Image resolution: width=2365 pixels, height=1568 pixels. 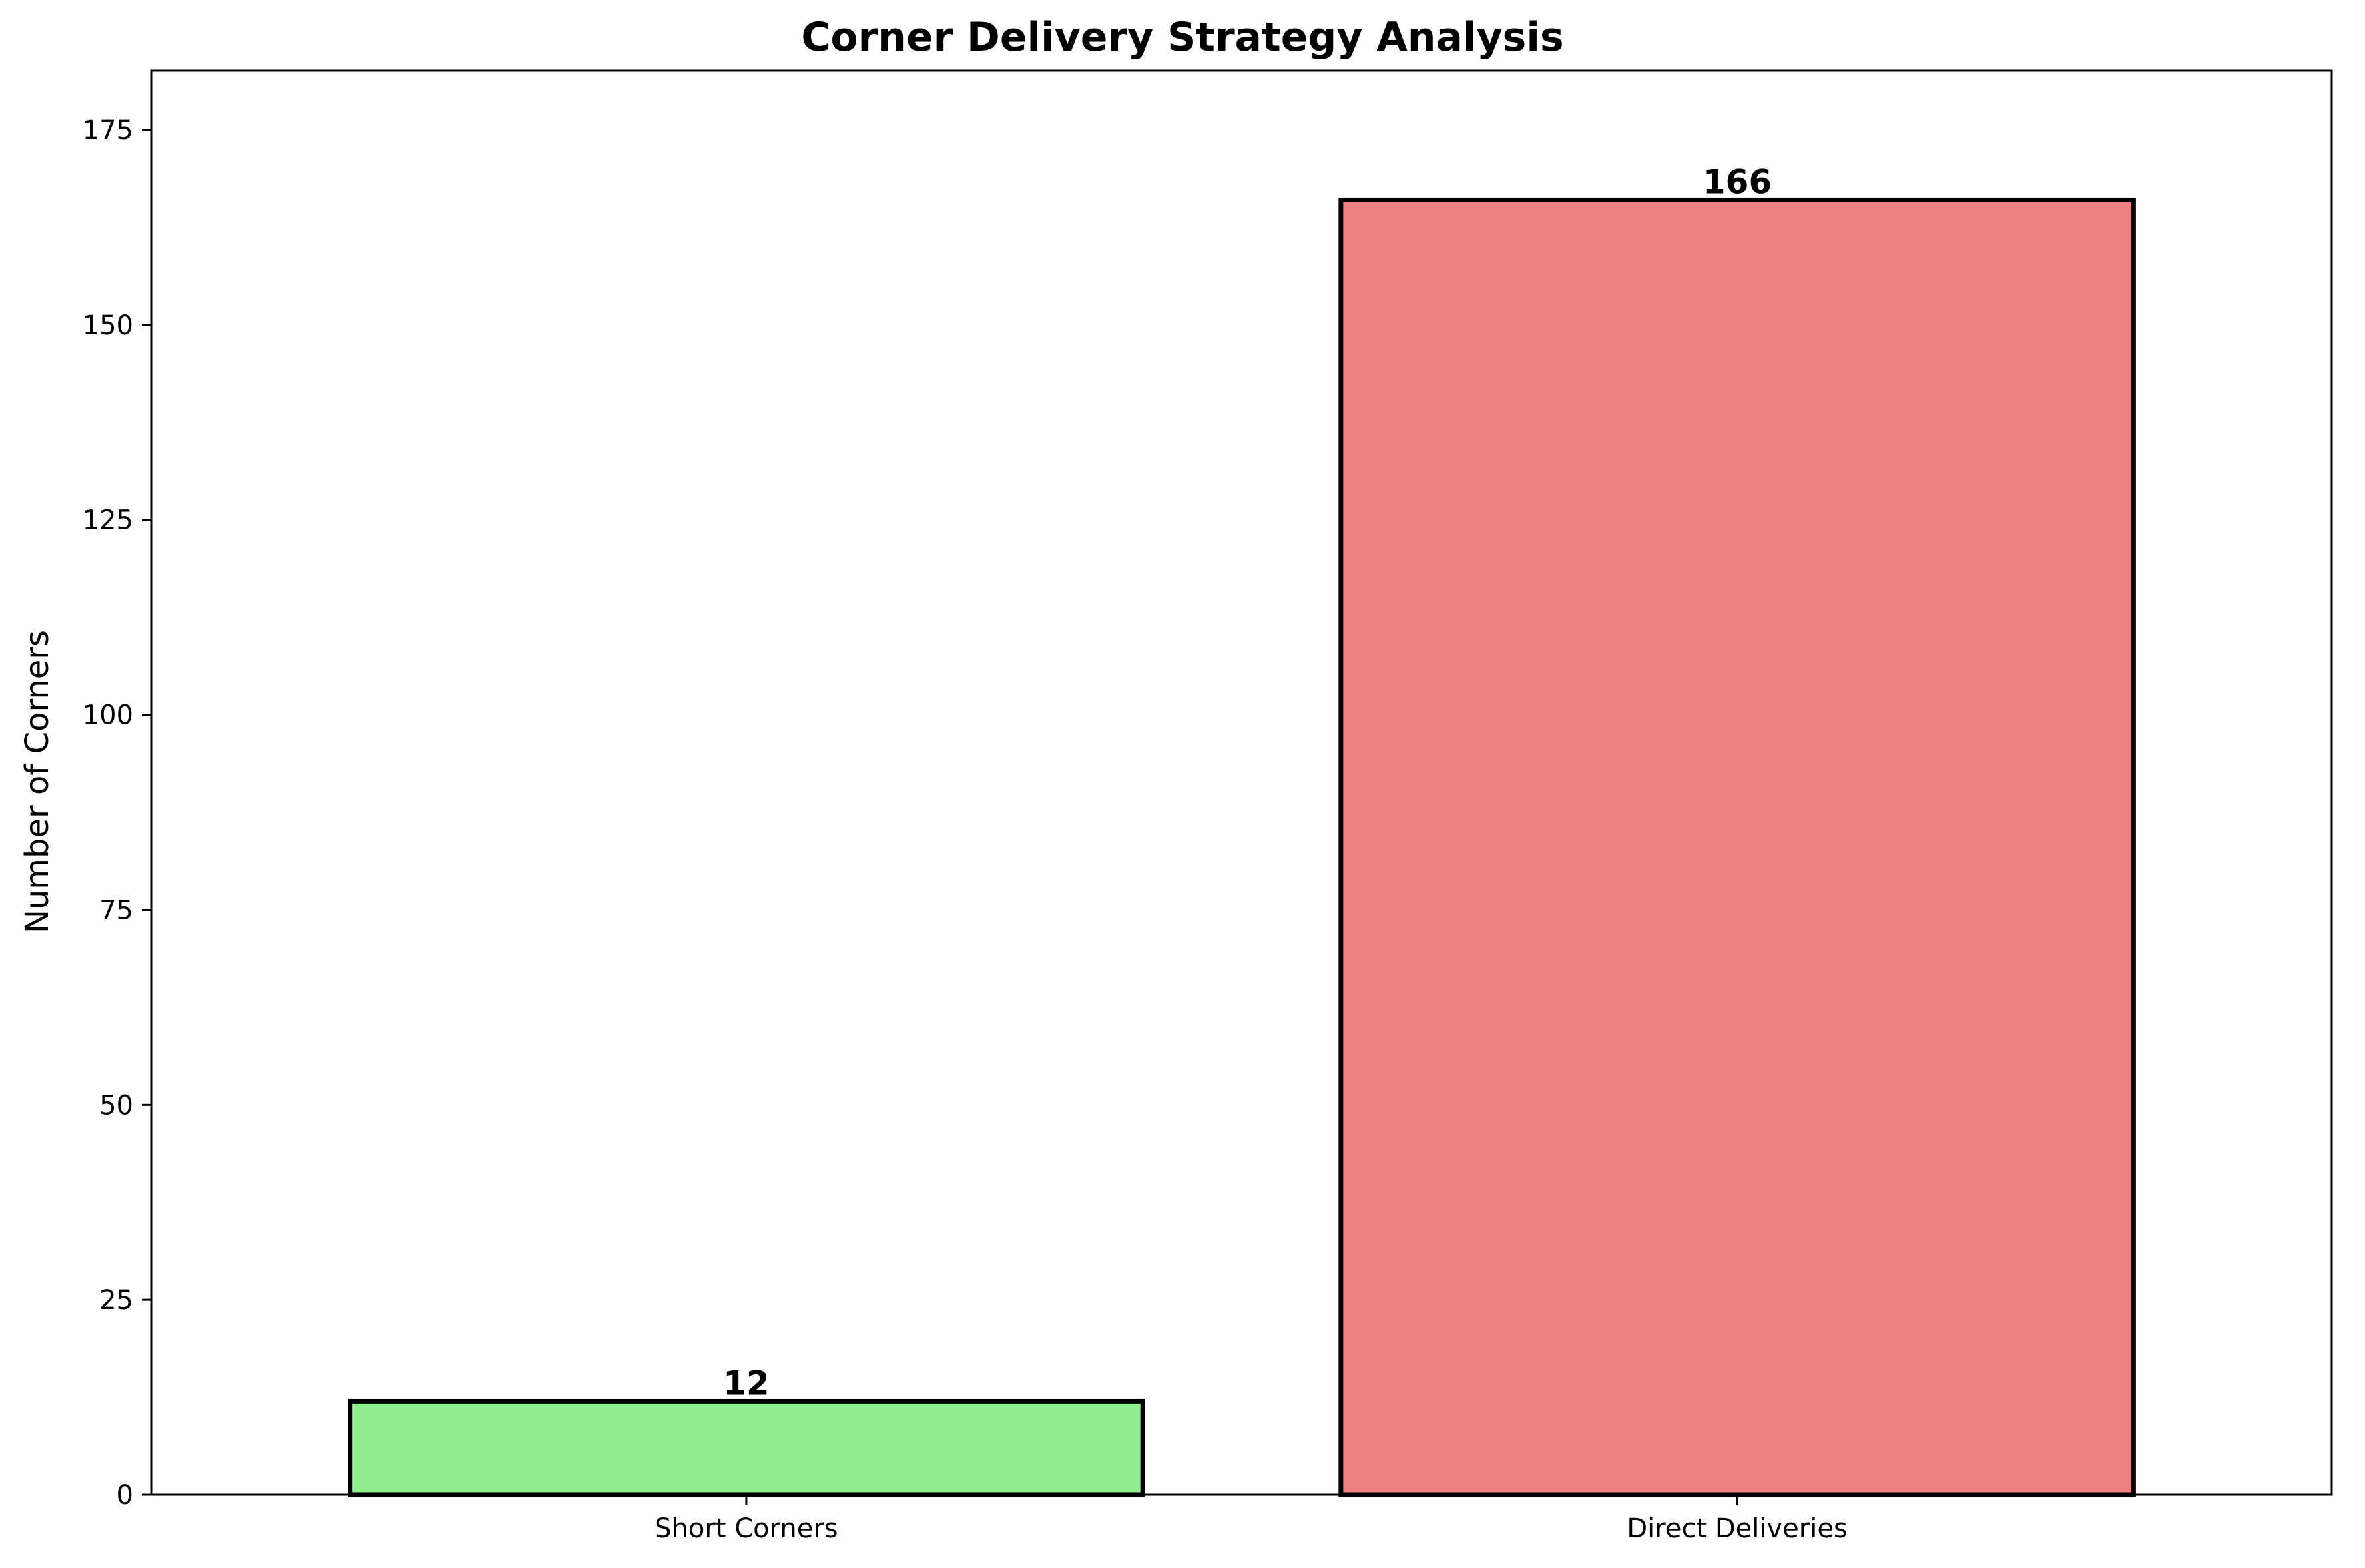 What do you see at coordinates (116, 1105) in the screenshot?
I see `y-tick-label: 50` at bounding box center [116, 1105].